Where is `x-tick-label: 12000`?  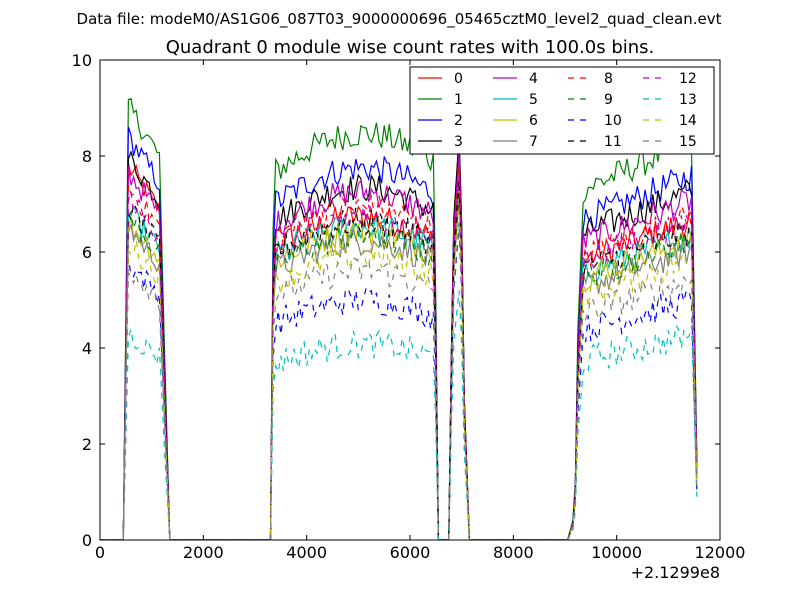 x-tick-label: 12000 is located at coordinates (720, 552).